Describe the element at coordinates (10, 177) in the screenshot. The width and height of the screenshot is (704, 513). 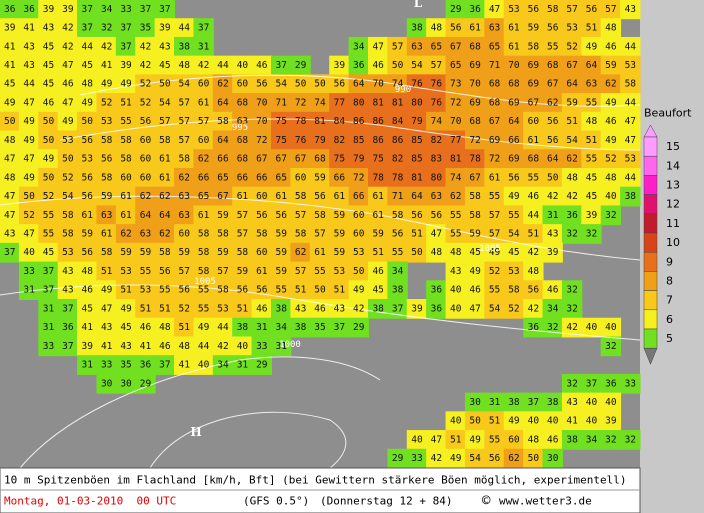
I see `gust-value: 48` at that location.